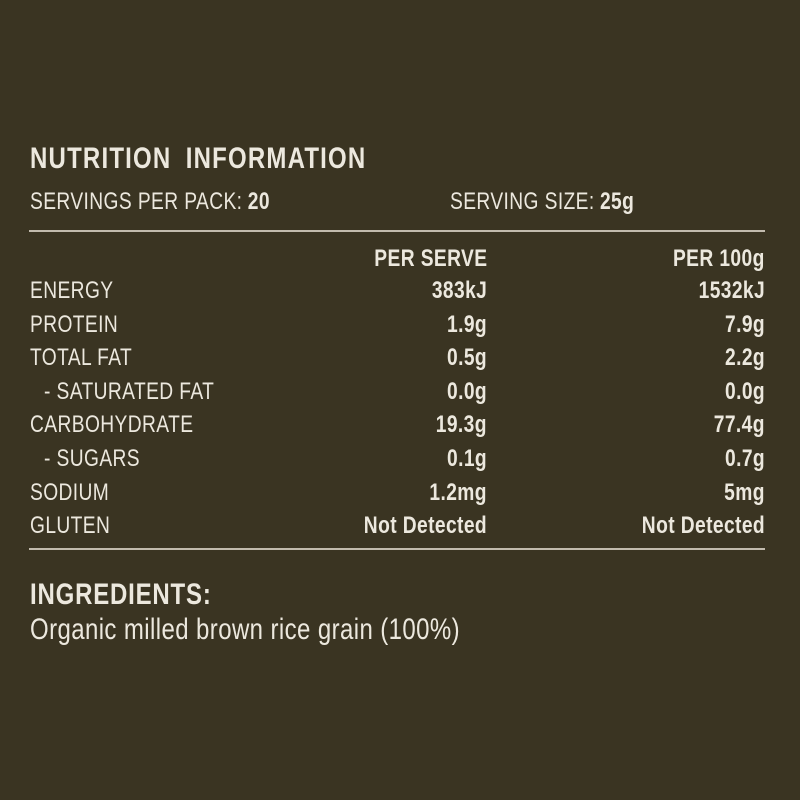  What do you see at coordinates (617, 201) in the screenshot?
I see `serving-size-value: 25g` at bounding box center [617, 201].